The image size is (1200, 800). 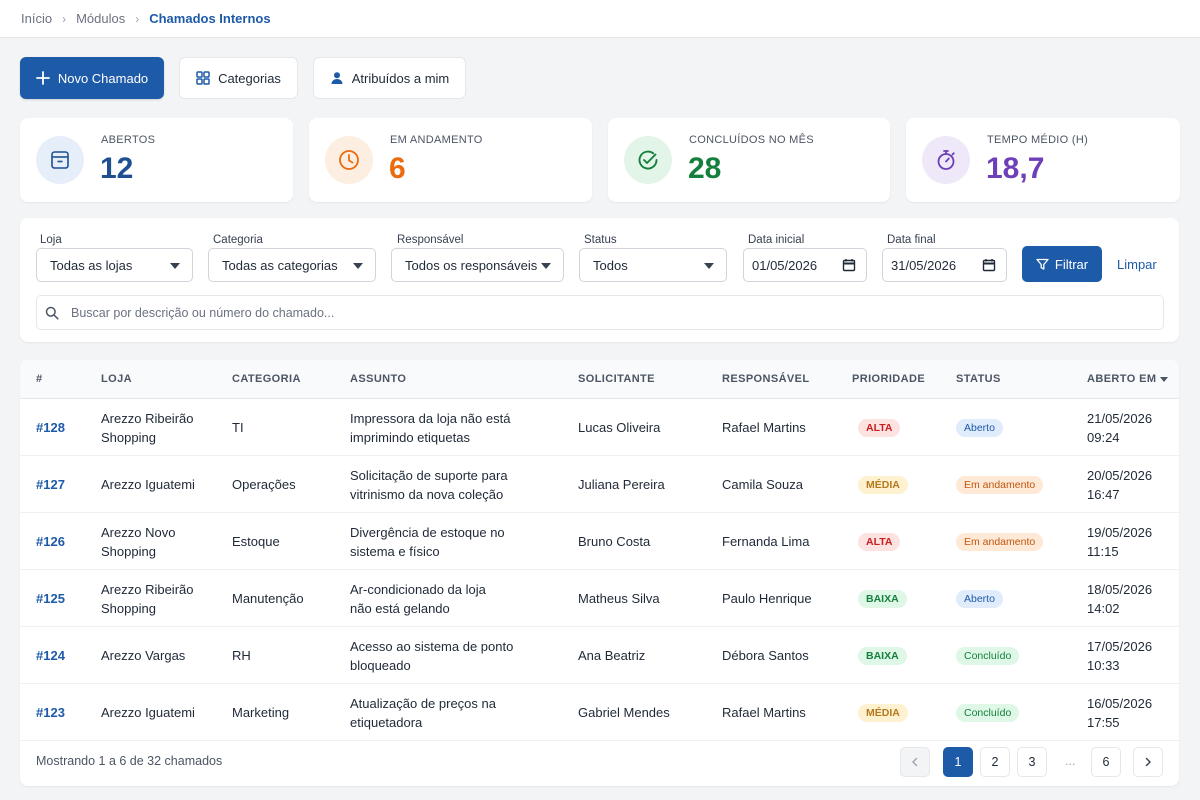 I want to click on column-header-priority: PRIORIDADE, so click(x=889, y=379).